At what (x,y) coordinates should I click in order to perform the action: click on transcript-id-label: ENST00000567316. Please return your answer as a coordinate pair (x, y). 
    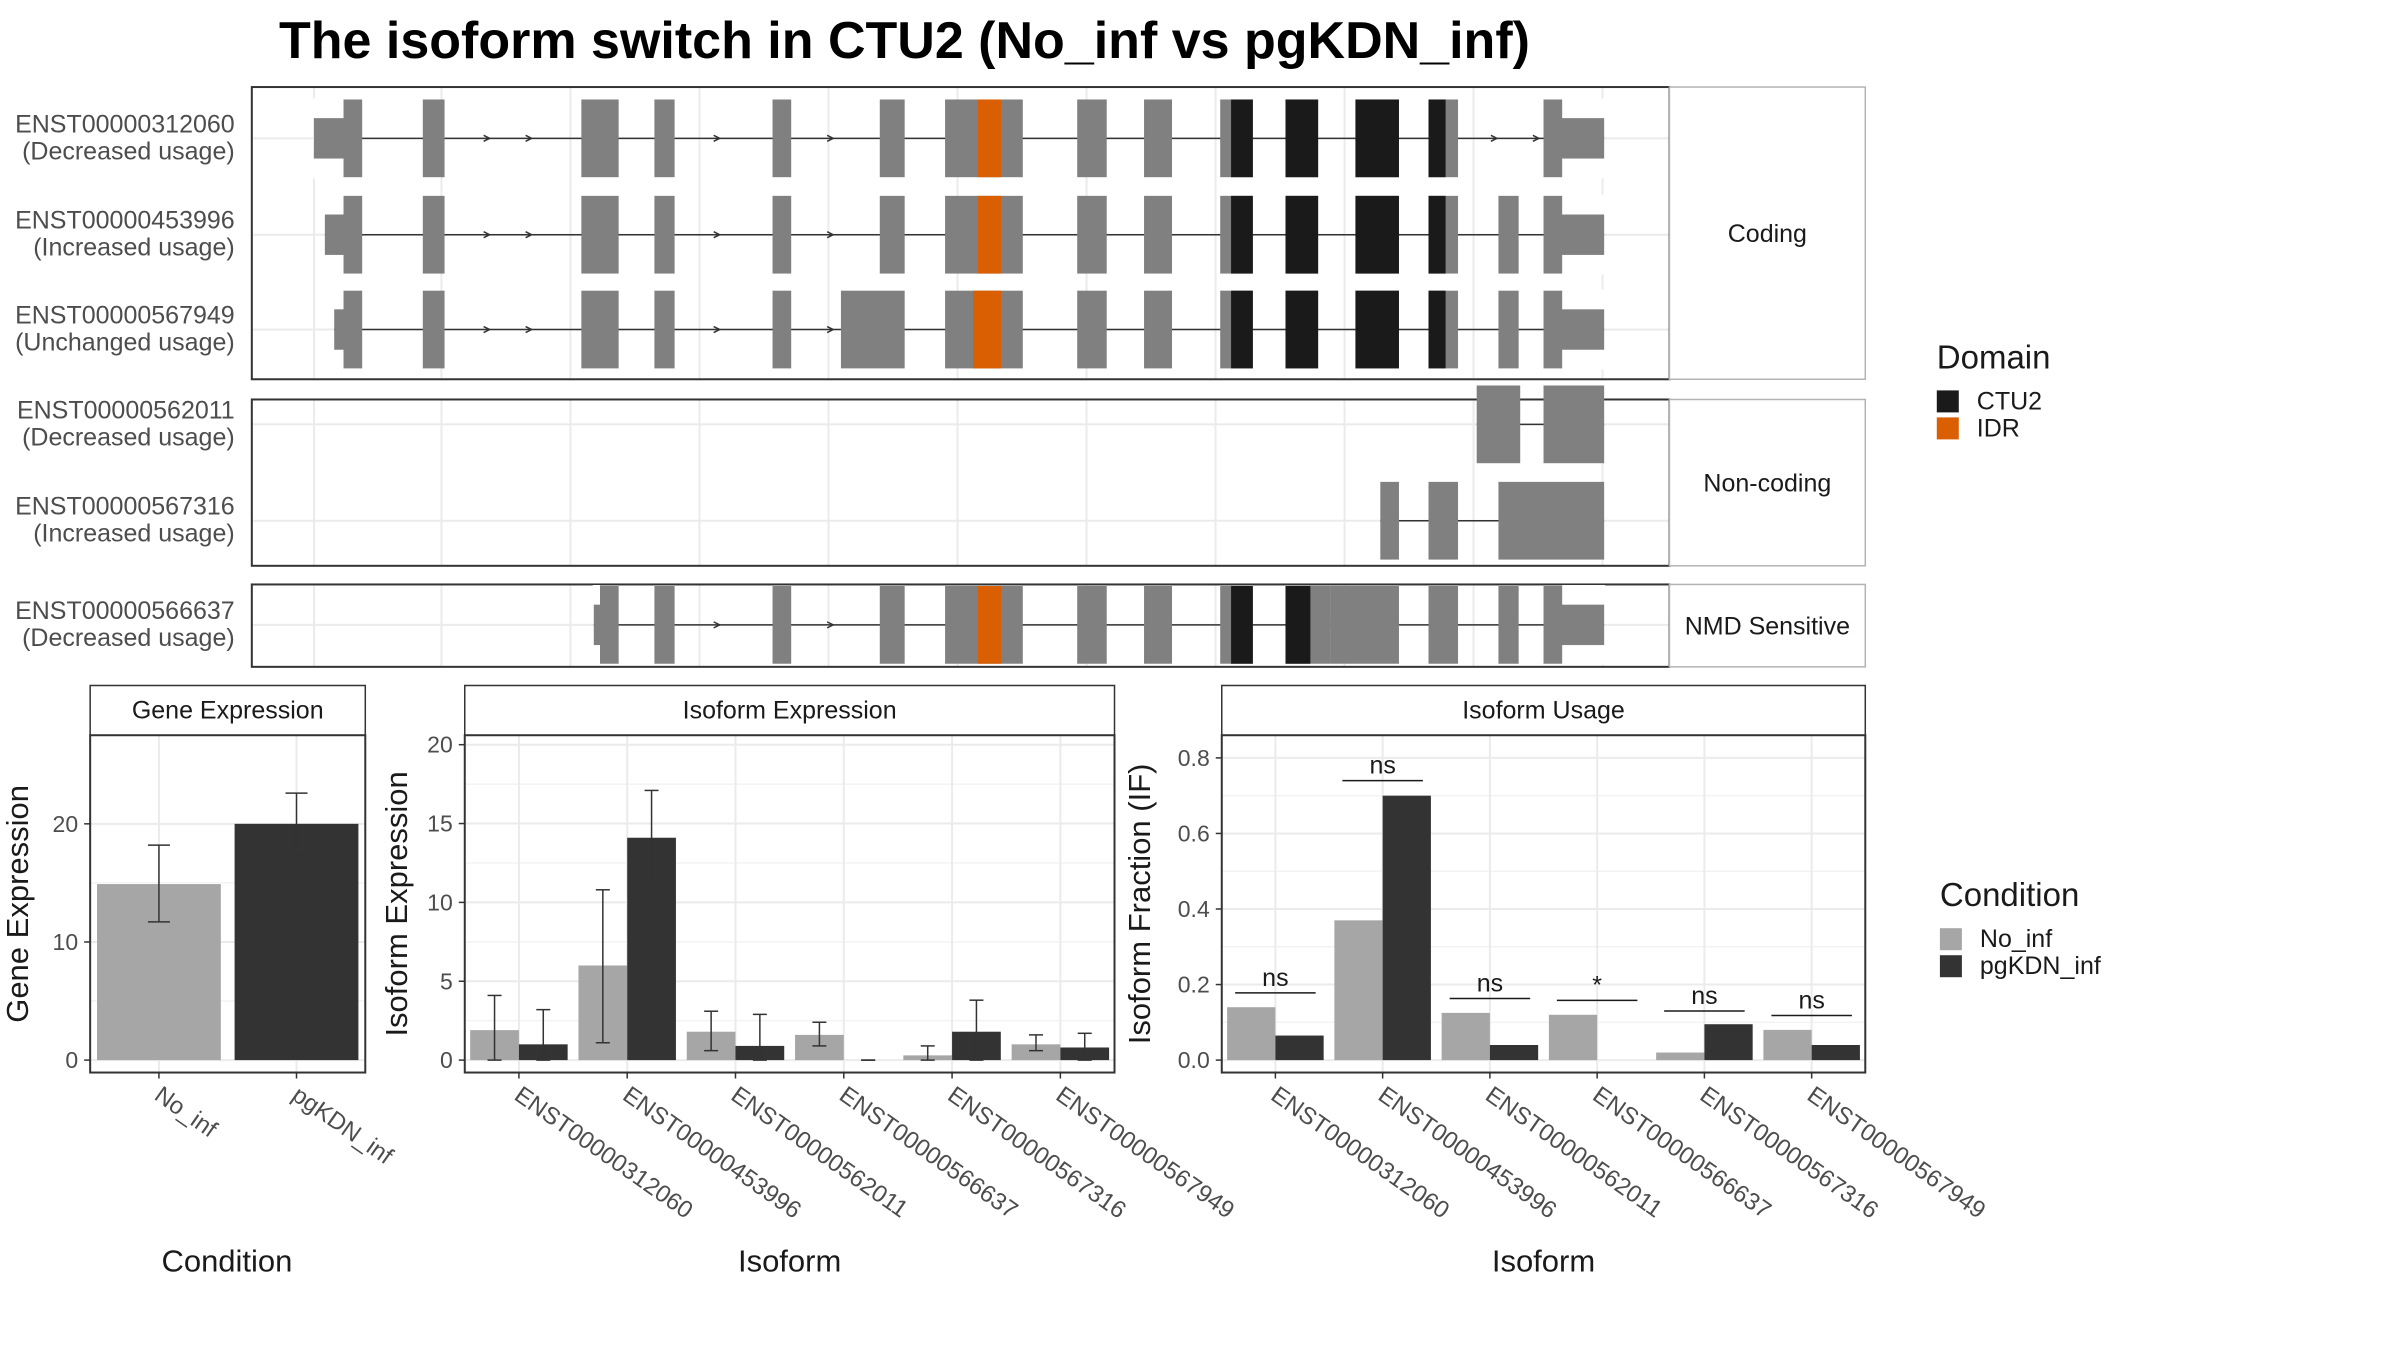
    Looking at the image, I should click on (125, 507).